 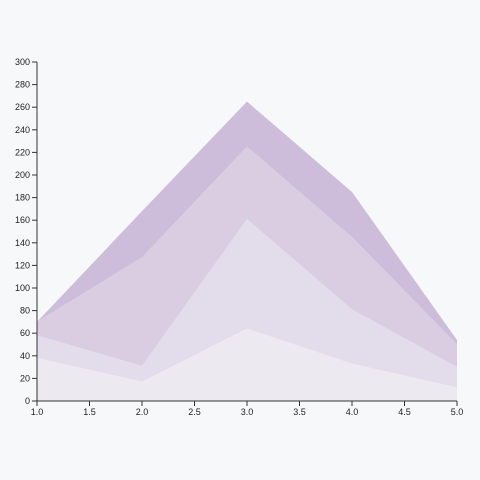 I want to click on x-tick-label: 1.5, so click(x=89, y=412).